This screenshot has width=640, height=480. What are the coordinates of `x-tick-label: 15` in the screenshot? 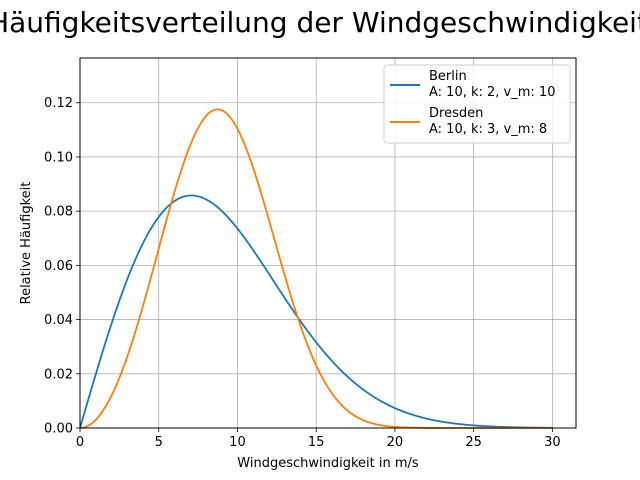 It's located at (316, 442).